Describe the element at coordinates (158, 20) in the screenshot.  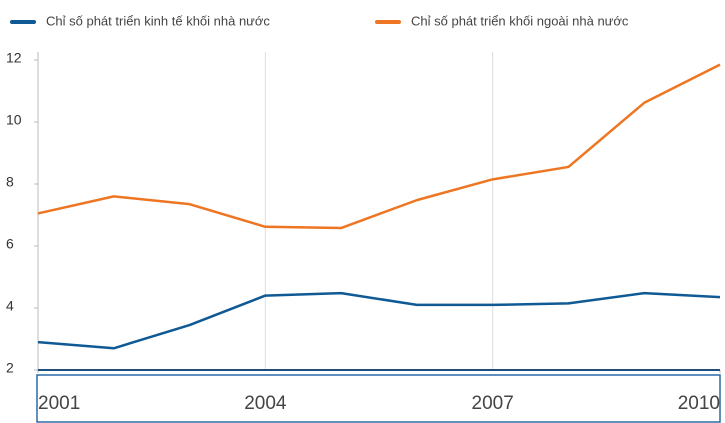
I see `legend-label: Chỉ số phát triển kinh tế khối nhà nước` at that location.